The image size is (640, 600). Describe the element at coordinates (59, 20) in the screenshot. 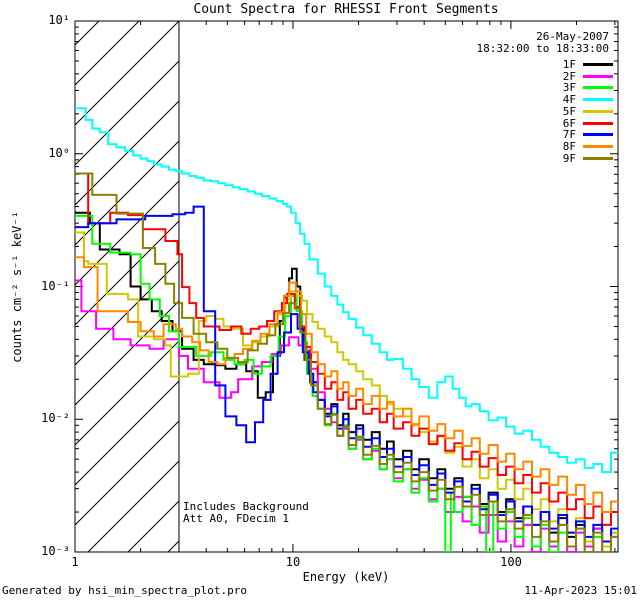

I see `y-tick-label-1e1: 10¹` at that location.